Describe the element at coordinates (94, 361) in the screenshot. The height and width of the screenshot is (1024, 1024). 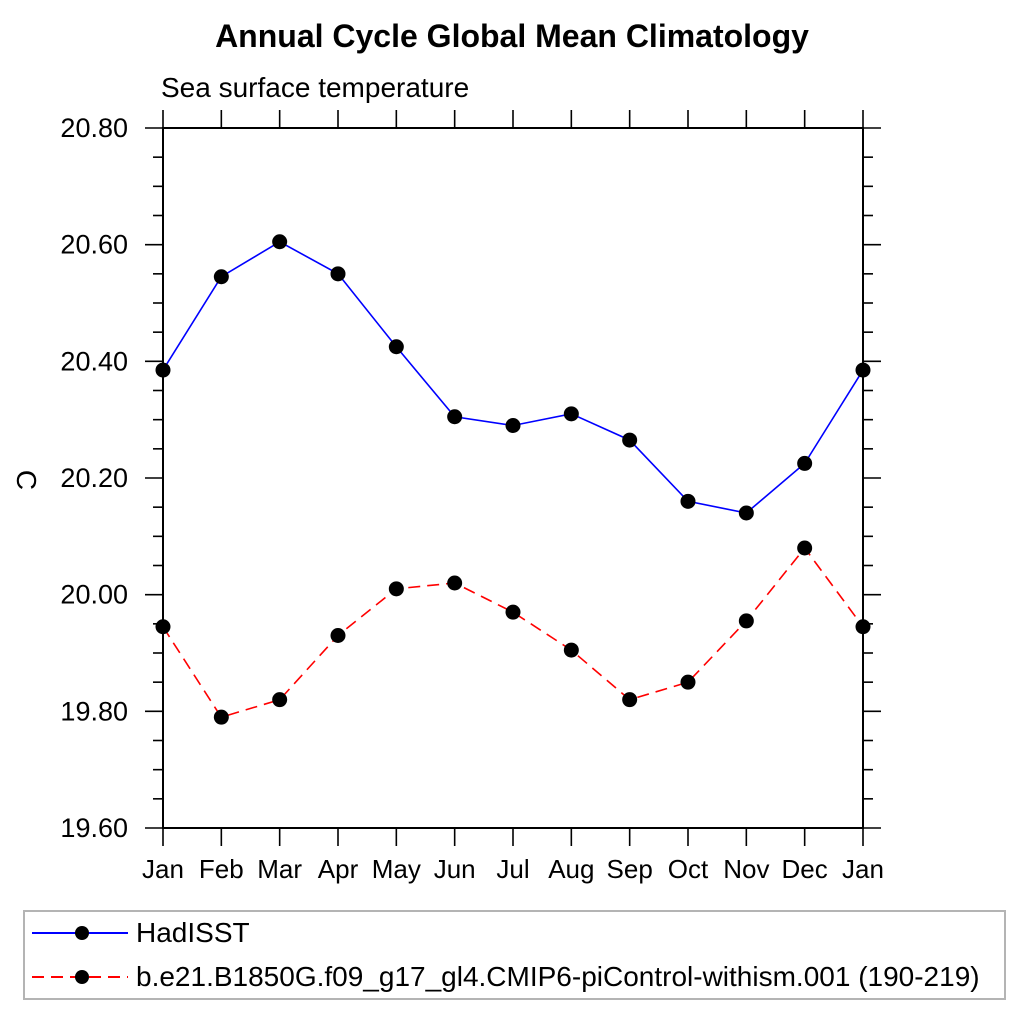
I see `y-tick-label: 20.40` at that location.